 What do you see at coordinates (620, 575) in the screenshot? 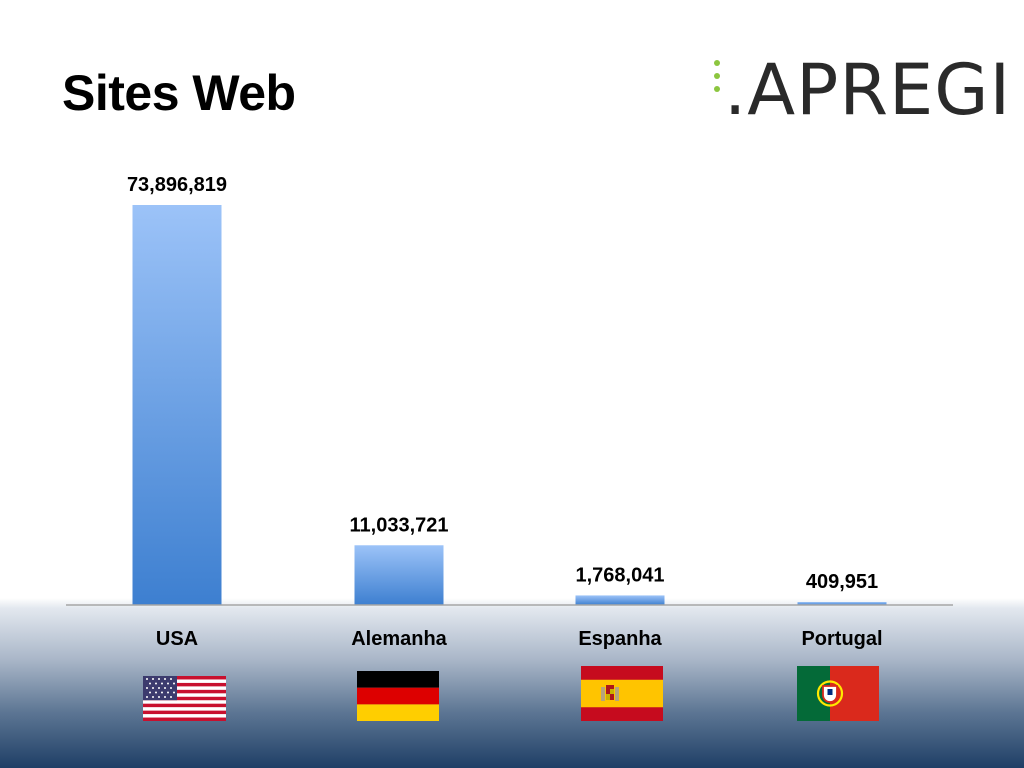
I see `data-label: 1,768,041` at bounding box center [620, 575].